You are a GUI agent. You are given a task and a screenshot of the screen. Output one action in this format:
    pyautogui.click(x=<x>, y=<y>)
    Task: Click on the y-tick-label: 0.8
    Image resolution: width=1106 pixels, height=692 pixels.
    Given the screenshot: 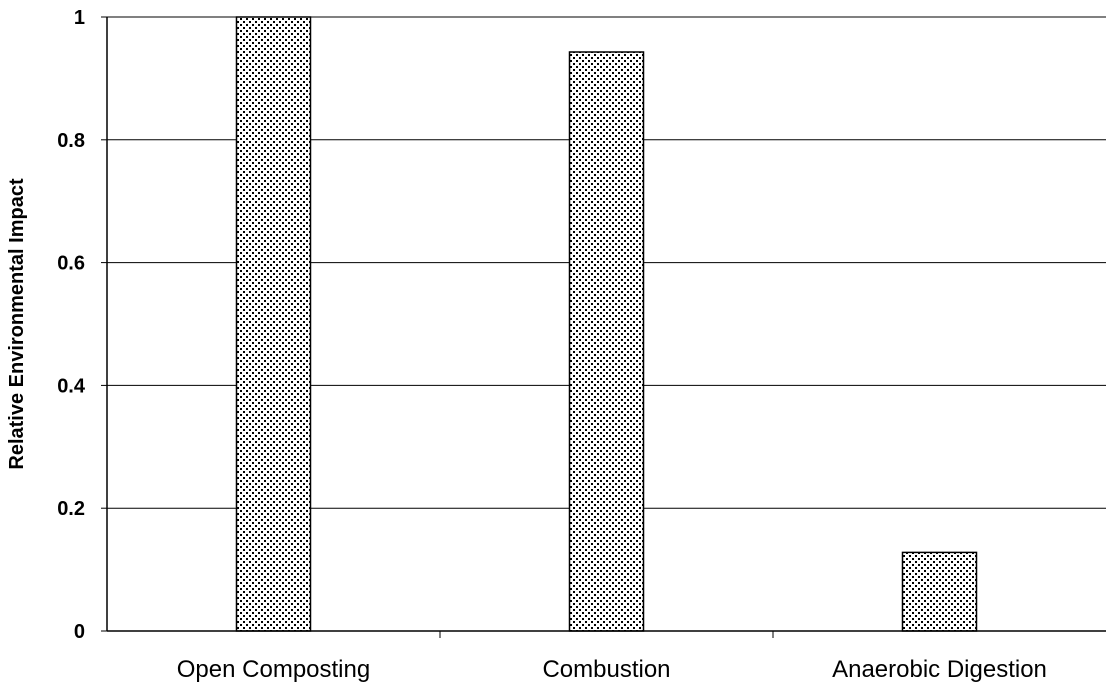 What is the action you would take?
    pyautogui.click(x=71, y=141)
    